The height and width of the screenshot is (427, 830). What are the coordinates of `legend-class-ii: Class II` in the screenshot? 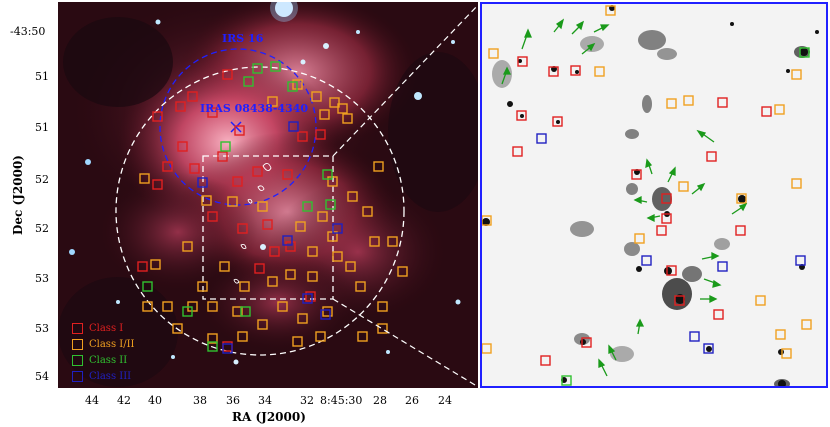 It's located at (99, 360).